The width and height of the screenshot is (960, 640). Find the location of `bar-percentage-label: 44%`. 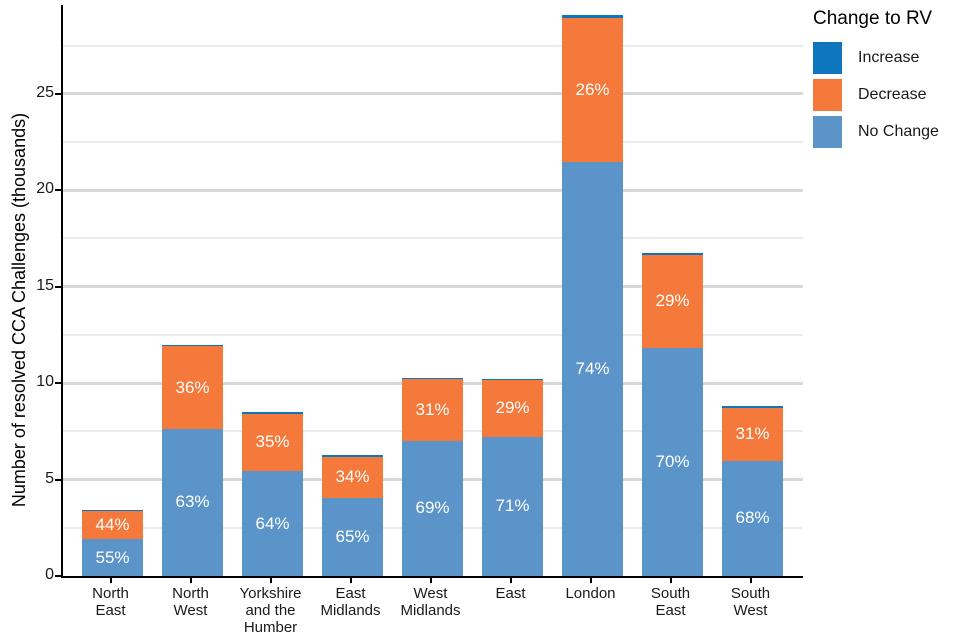

bar-percentage-label: 44% is located at coordinates (112, 524).